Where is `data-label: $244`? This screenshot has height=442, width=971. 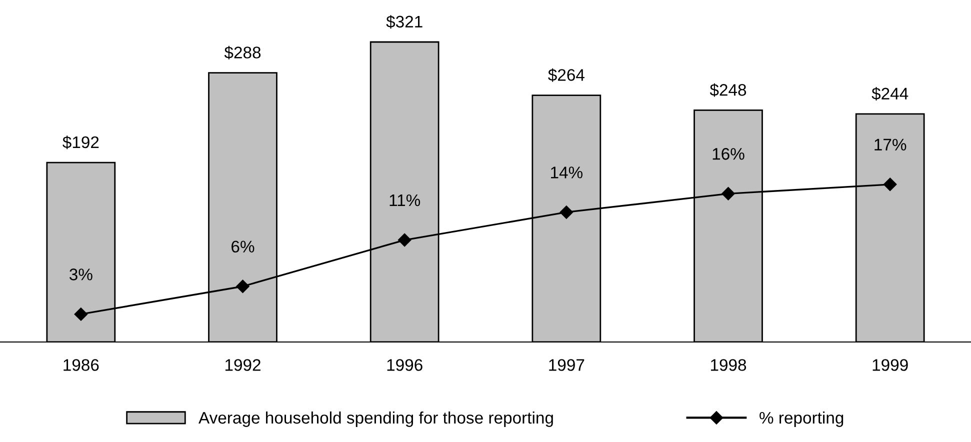
data-label: $244 is located at coordinates (890, 94).